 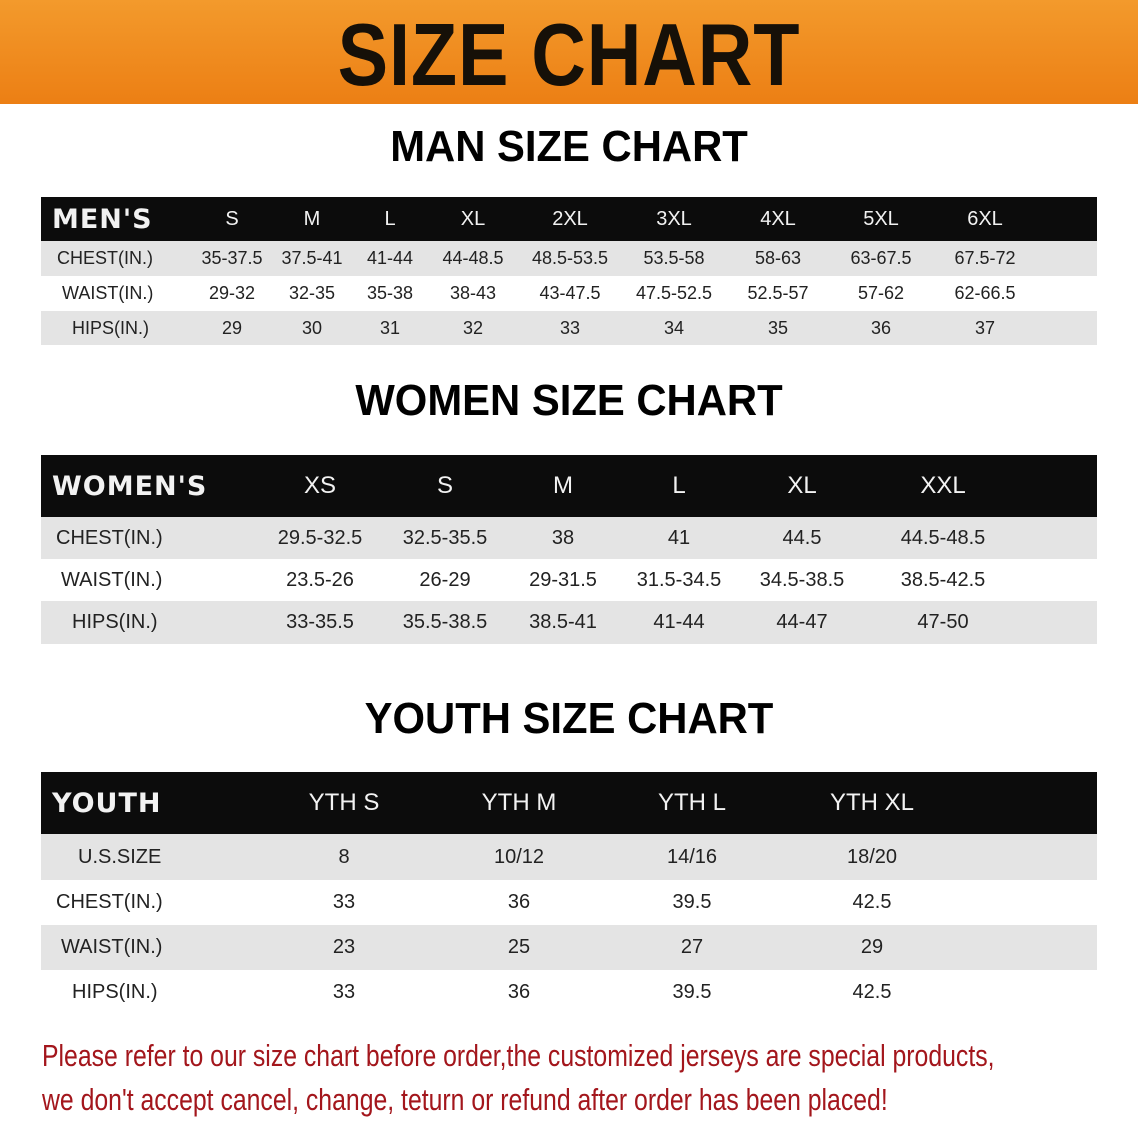 I want to click on table-cell: 35, so click(x=778, y=327).